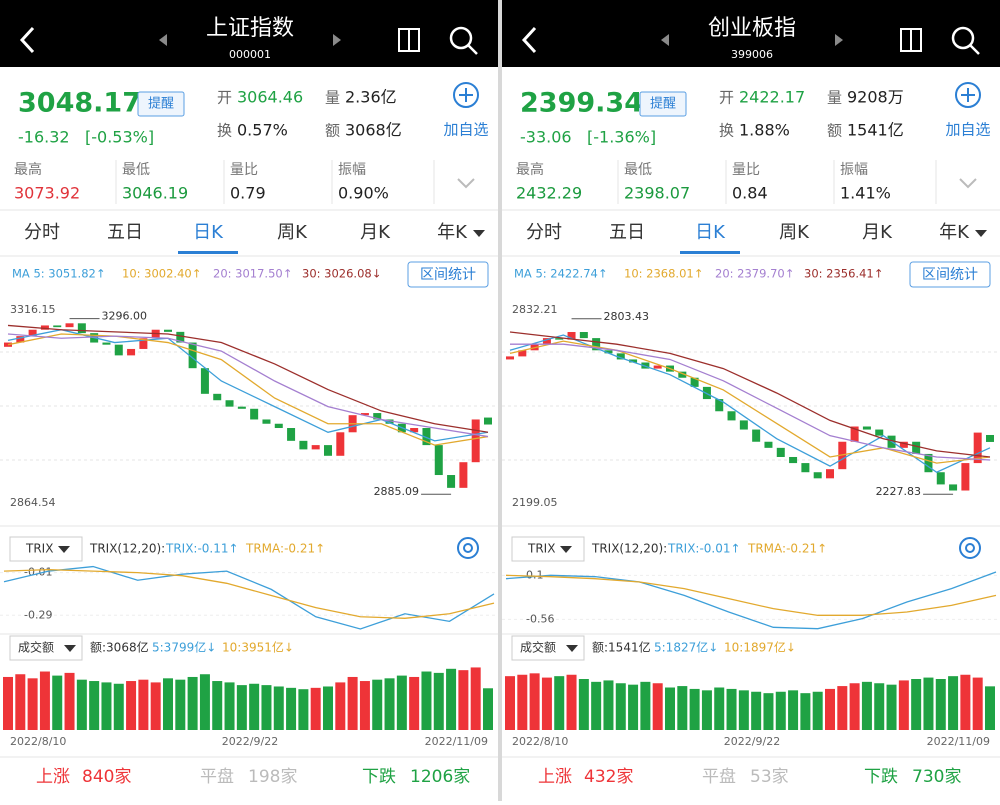 The width and height of the screenshot is (1000, 805). Describe the element at coordinates (106, 777) in the screenshot. I see `up-count: 840家` at that location.